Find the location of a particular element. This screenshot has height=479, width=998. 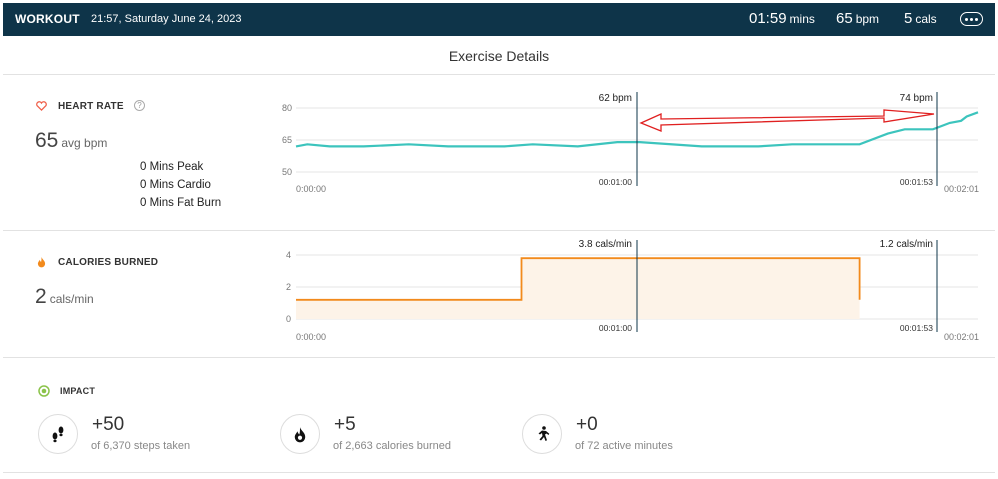

workout-datetime: 21:57, Saturday June 24, 2023 is located at coordinates (166, 19).